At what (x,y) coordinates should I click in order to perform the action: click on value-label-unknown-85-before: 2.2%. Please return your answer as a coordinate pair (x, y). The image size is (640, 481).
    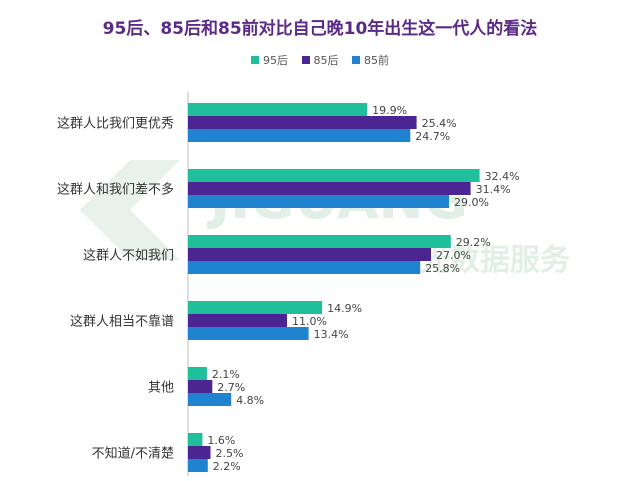
    Looking at the image, I should click on (227, 466).